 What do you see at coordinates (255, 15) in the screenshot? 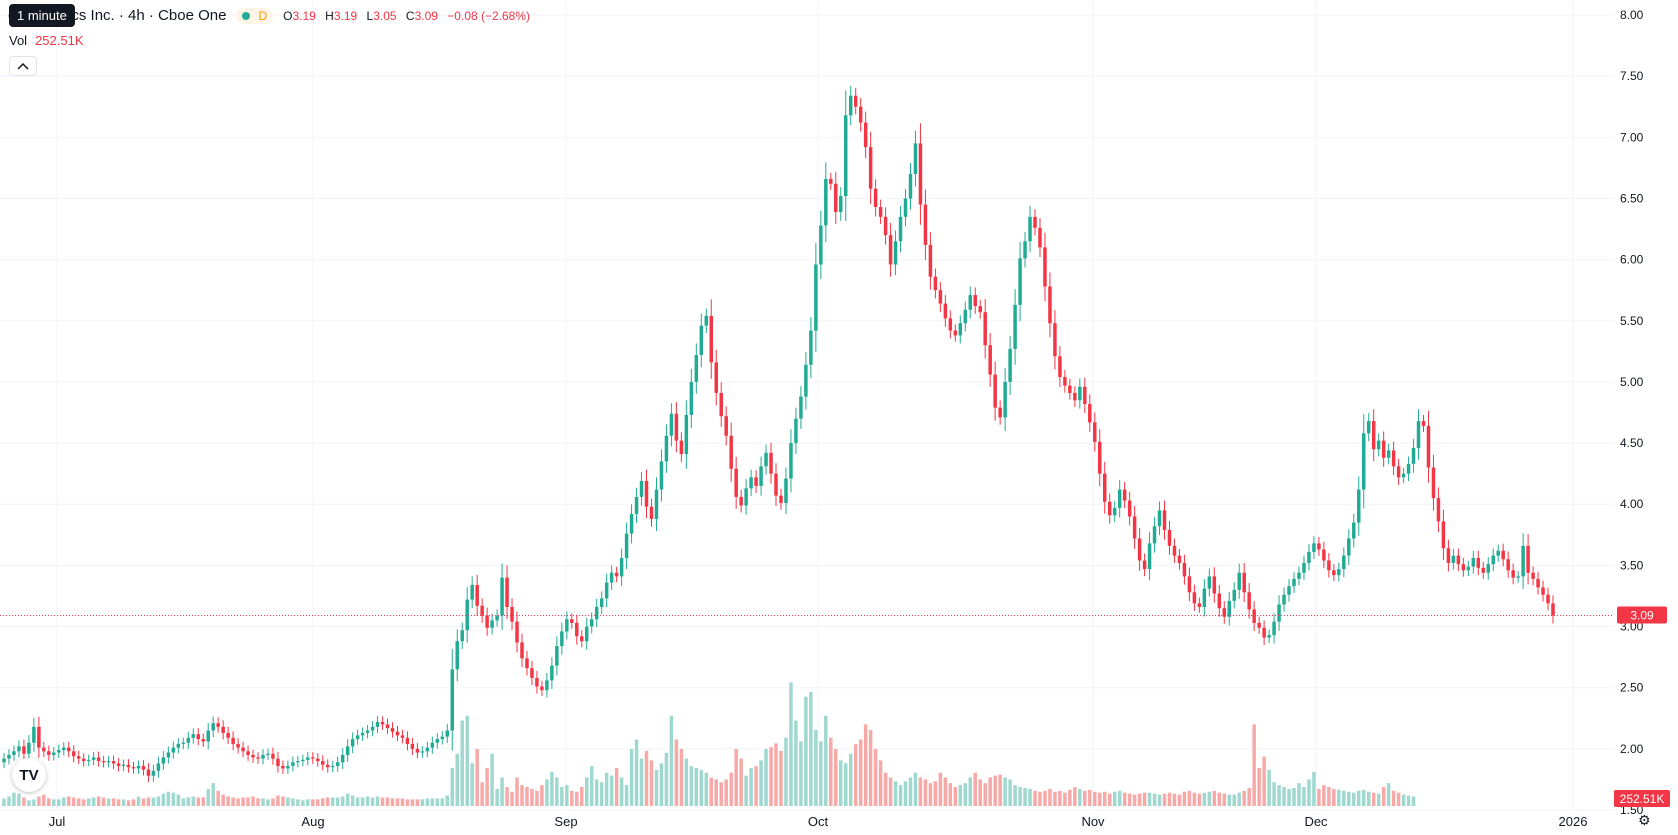
I see `market-status: D` at bounding box center [255, 15].